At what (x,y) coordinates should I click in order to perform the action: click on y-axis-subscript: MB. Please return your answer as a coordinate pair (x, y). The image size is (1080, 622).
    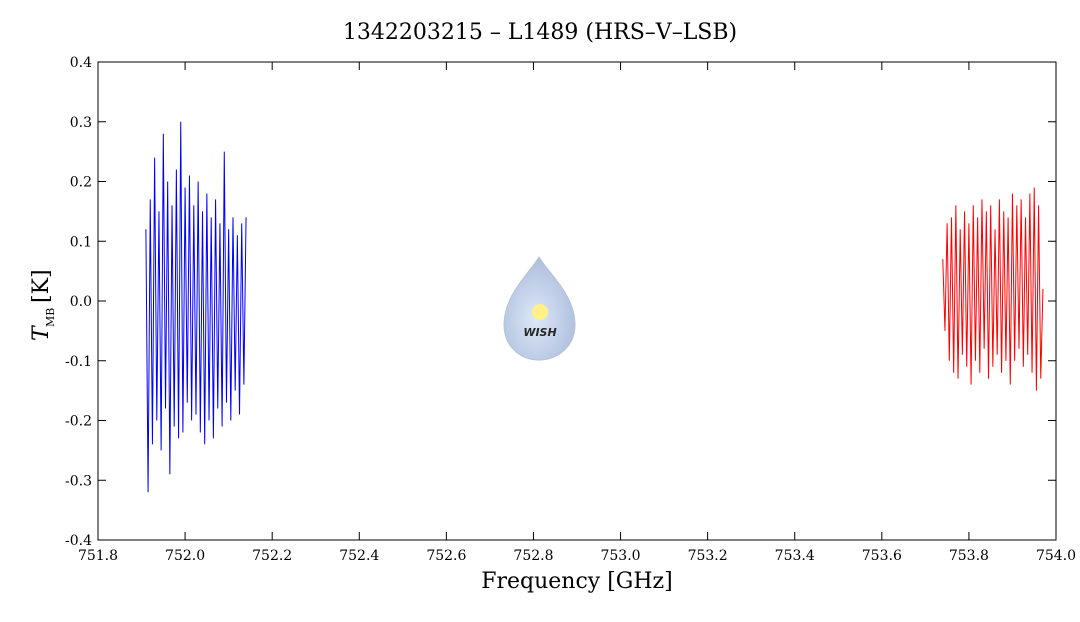
    Looking at the image, I should click on (50, 317).